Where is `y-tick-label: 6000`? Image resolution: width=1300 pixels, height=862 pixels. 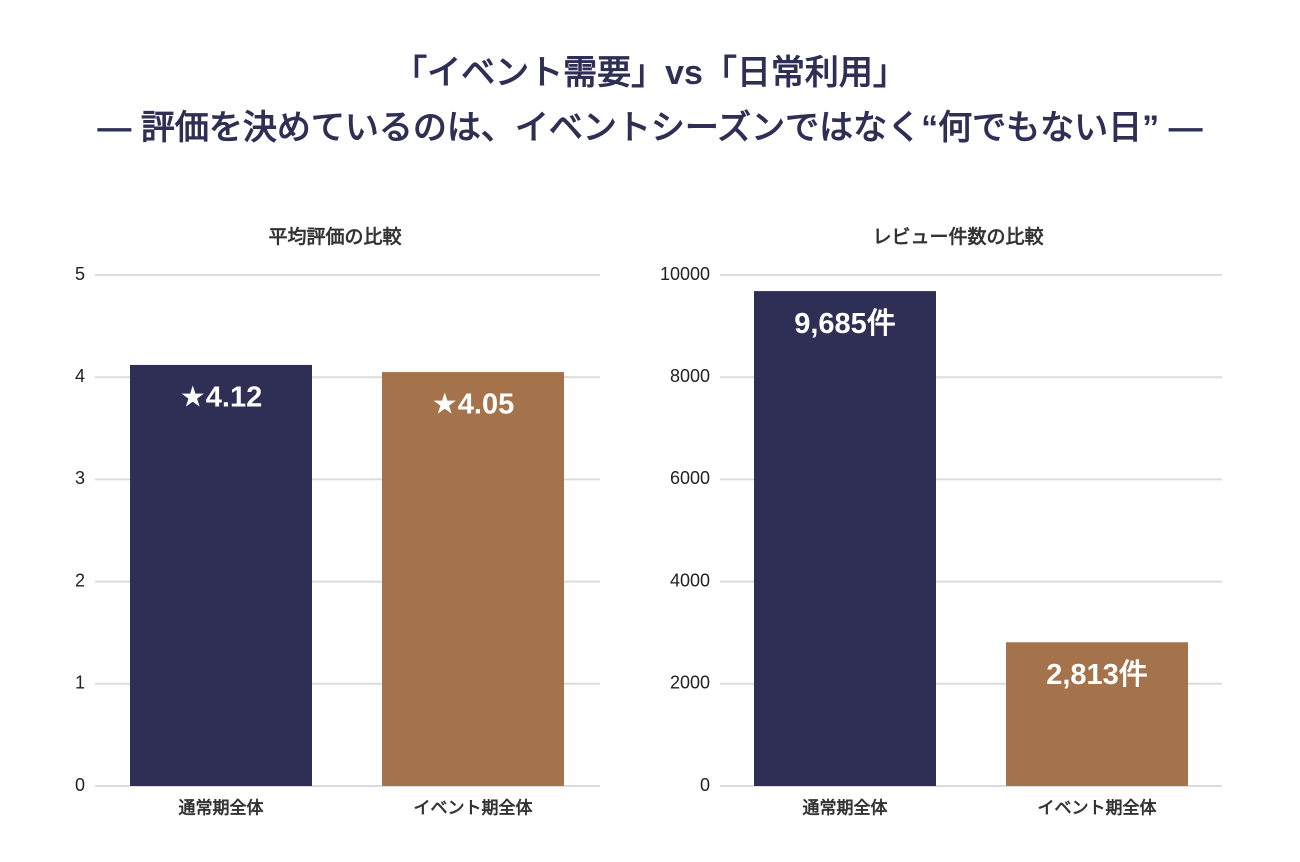 y-tick-label: 6000 is located at coordinates (690, 478).